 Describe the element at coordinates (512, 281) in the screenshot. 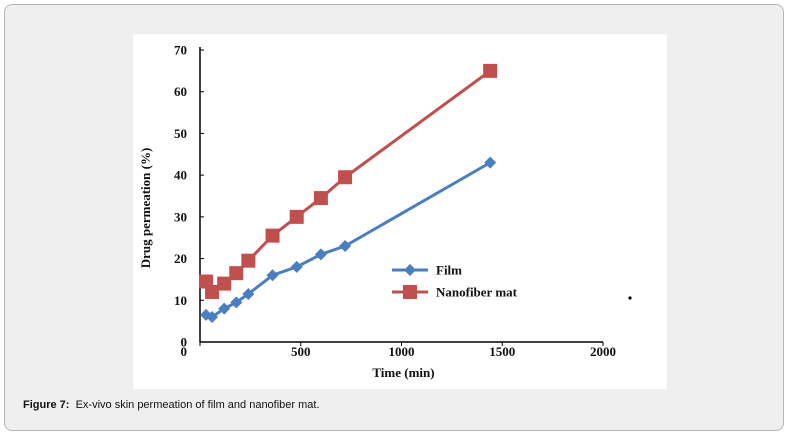

I see `legend: Film Nanofiber mat` at that location.